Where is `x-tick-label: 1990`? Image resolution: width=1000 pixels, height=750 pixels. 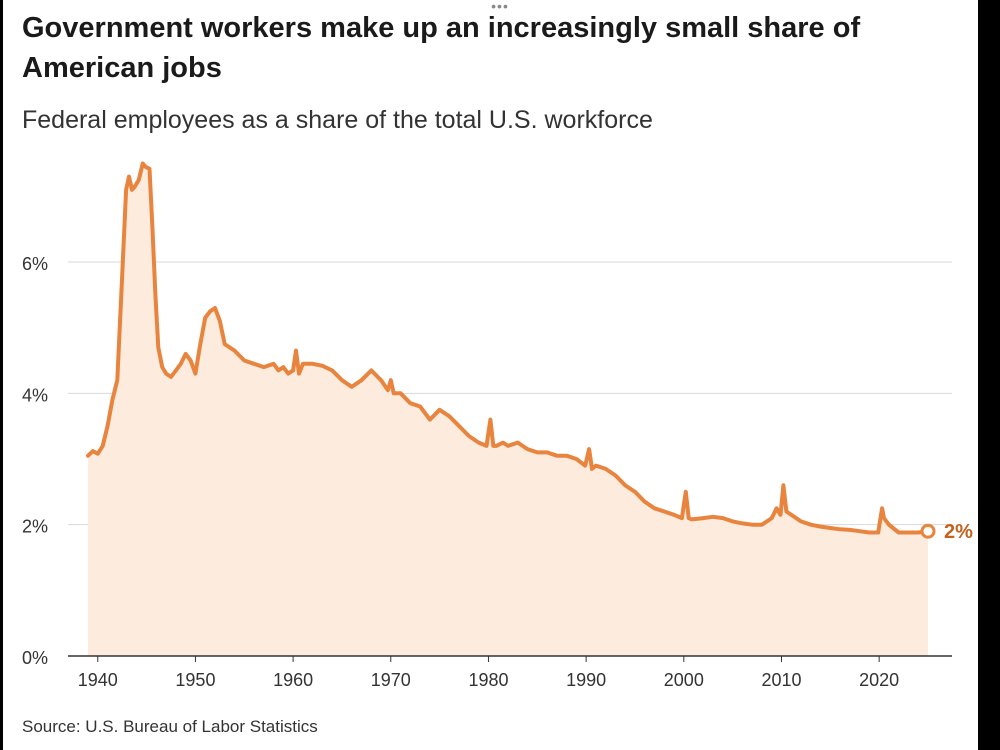 x-tick-label: 1990 is located at coordinates (586, 680).